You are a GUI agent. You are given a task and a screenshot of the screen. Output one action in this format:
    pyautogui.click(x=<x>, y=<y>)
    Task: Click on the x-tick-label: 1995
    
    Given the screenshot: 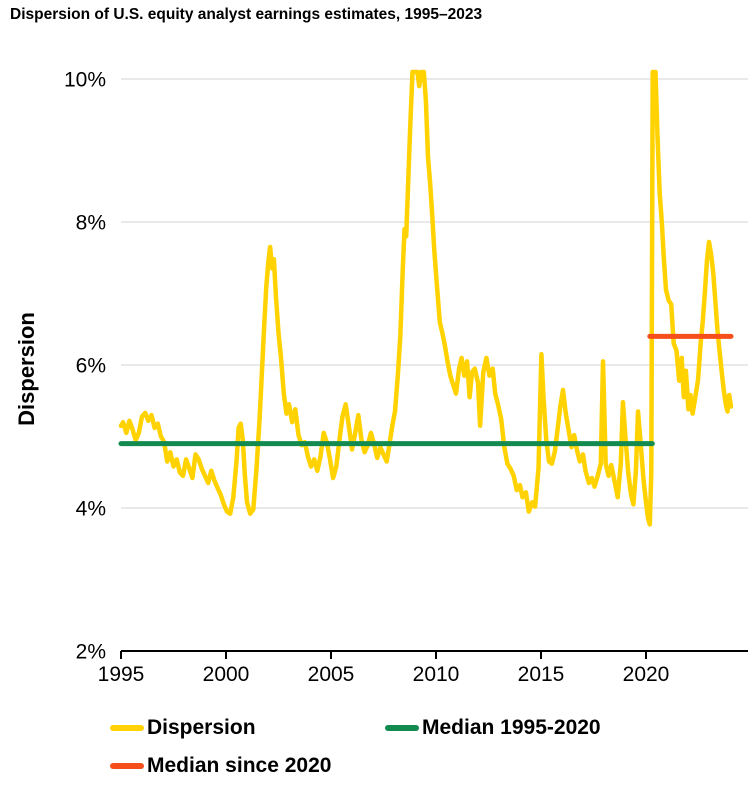 What is the action you would take?
    pyautogui.click(x=121, y=674)
    